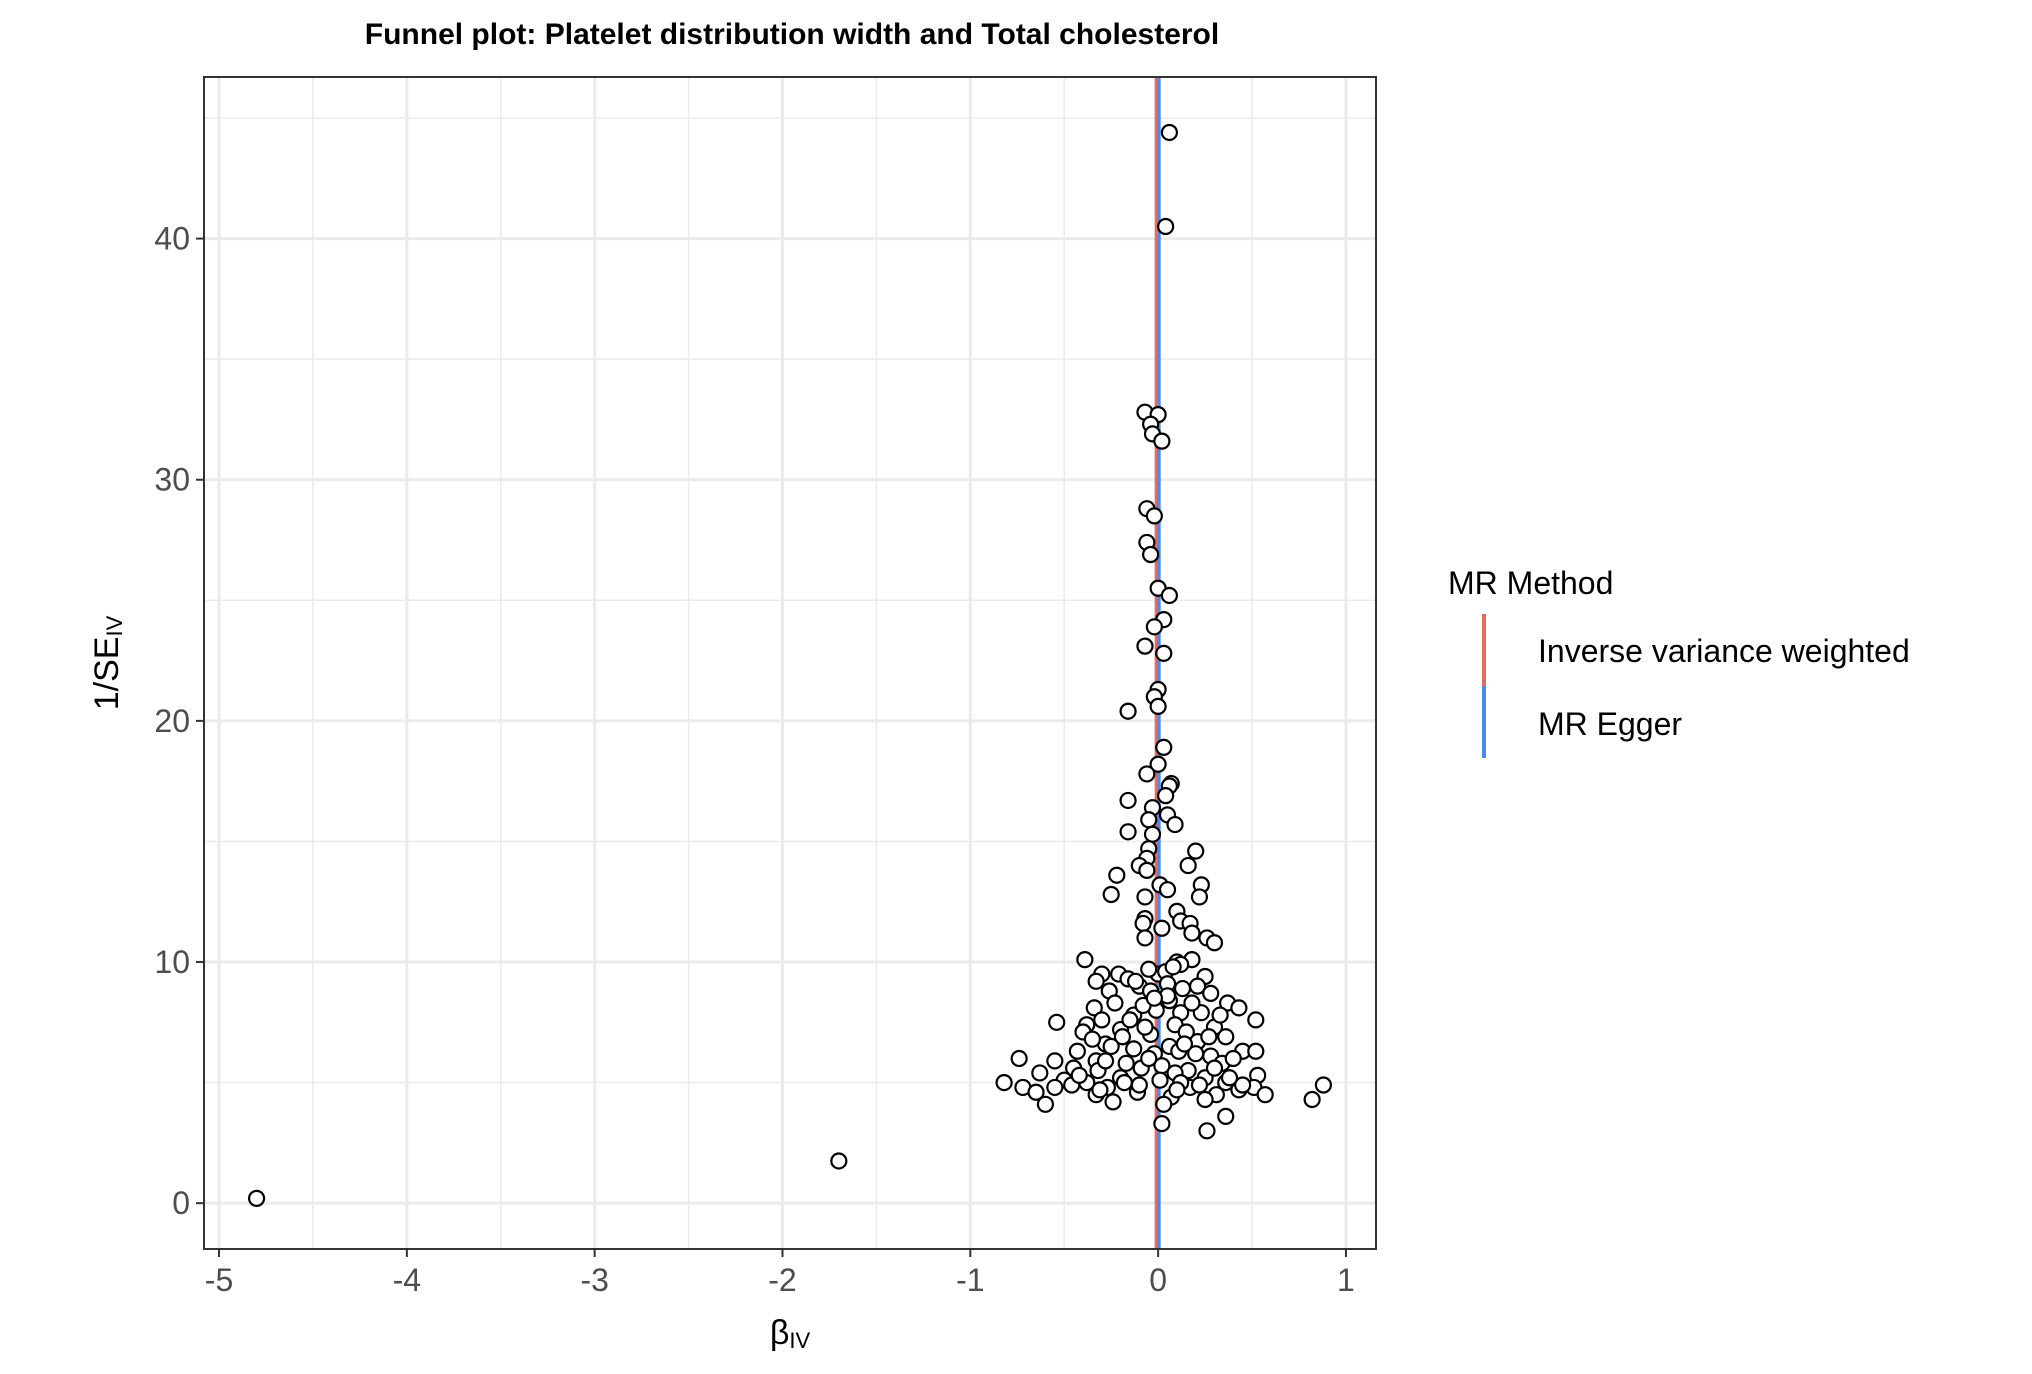  What do you see at coordinates (1530, 583) in the screenshot?
I see `legend-title: MR Method` at bounding box center [1530, 583].